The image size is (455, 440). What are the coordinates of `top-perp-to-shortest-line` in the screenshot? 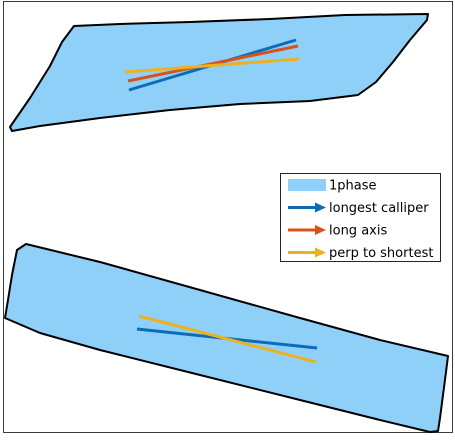 It's located at (212, 65).